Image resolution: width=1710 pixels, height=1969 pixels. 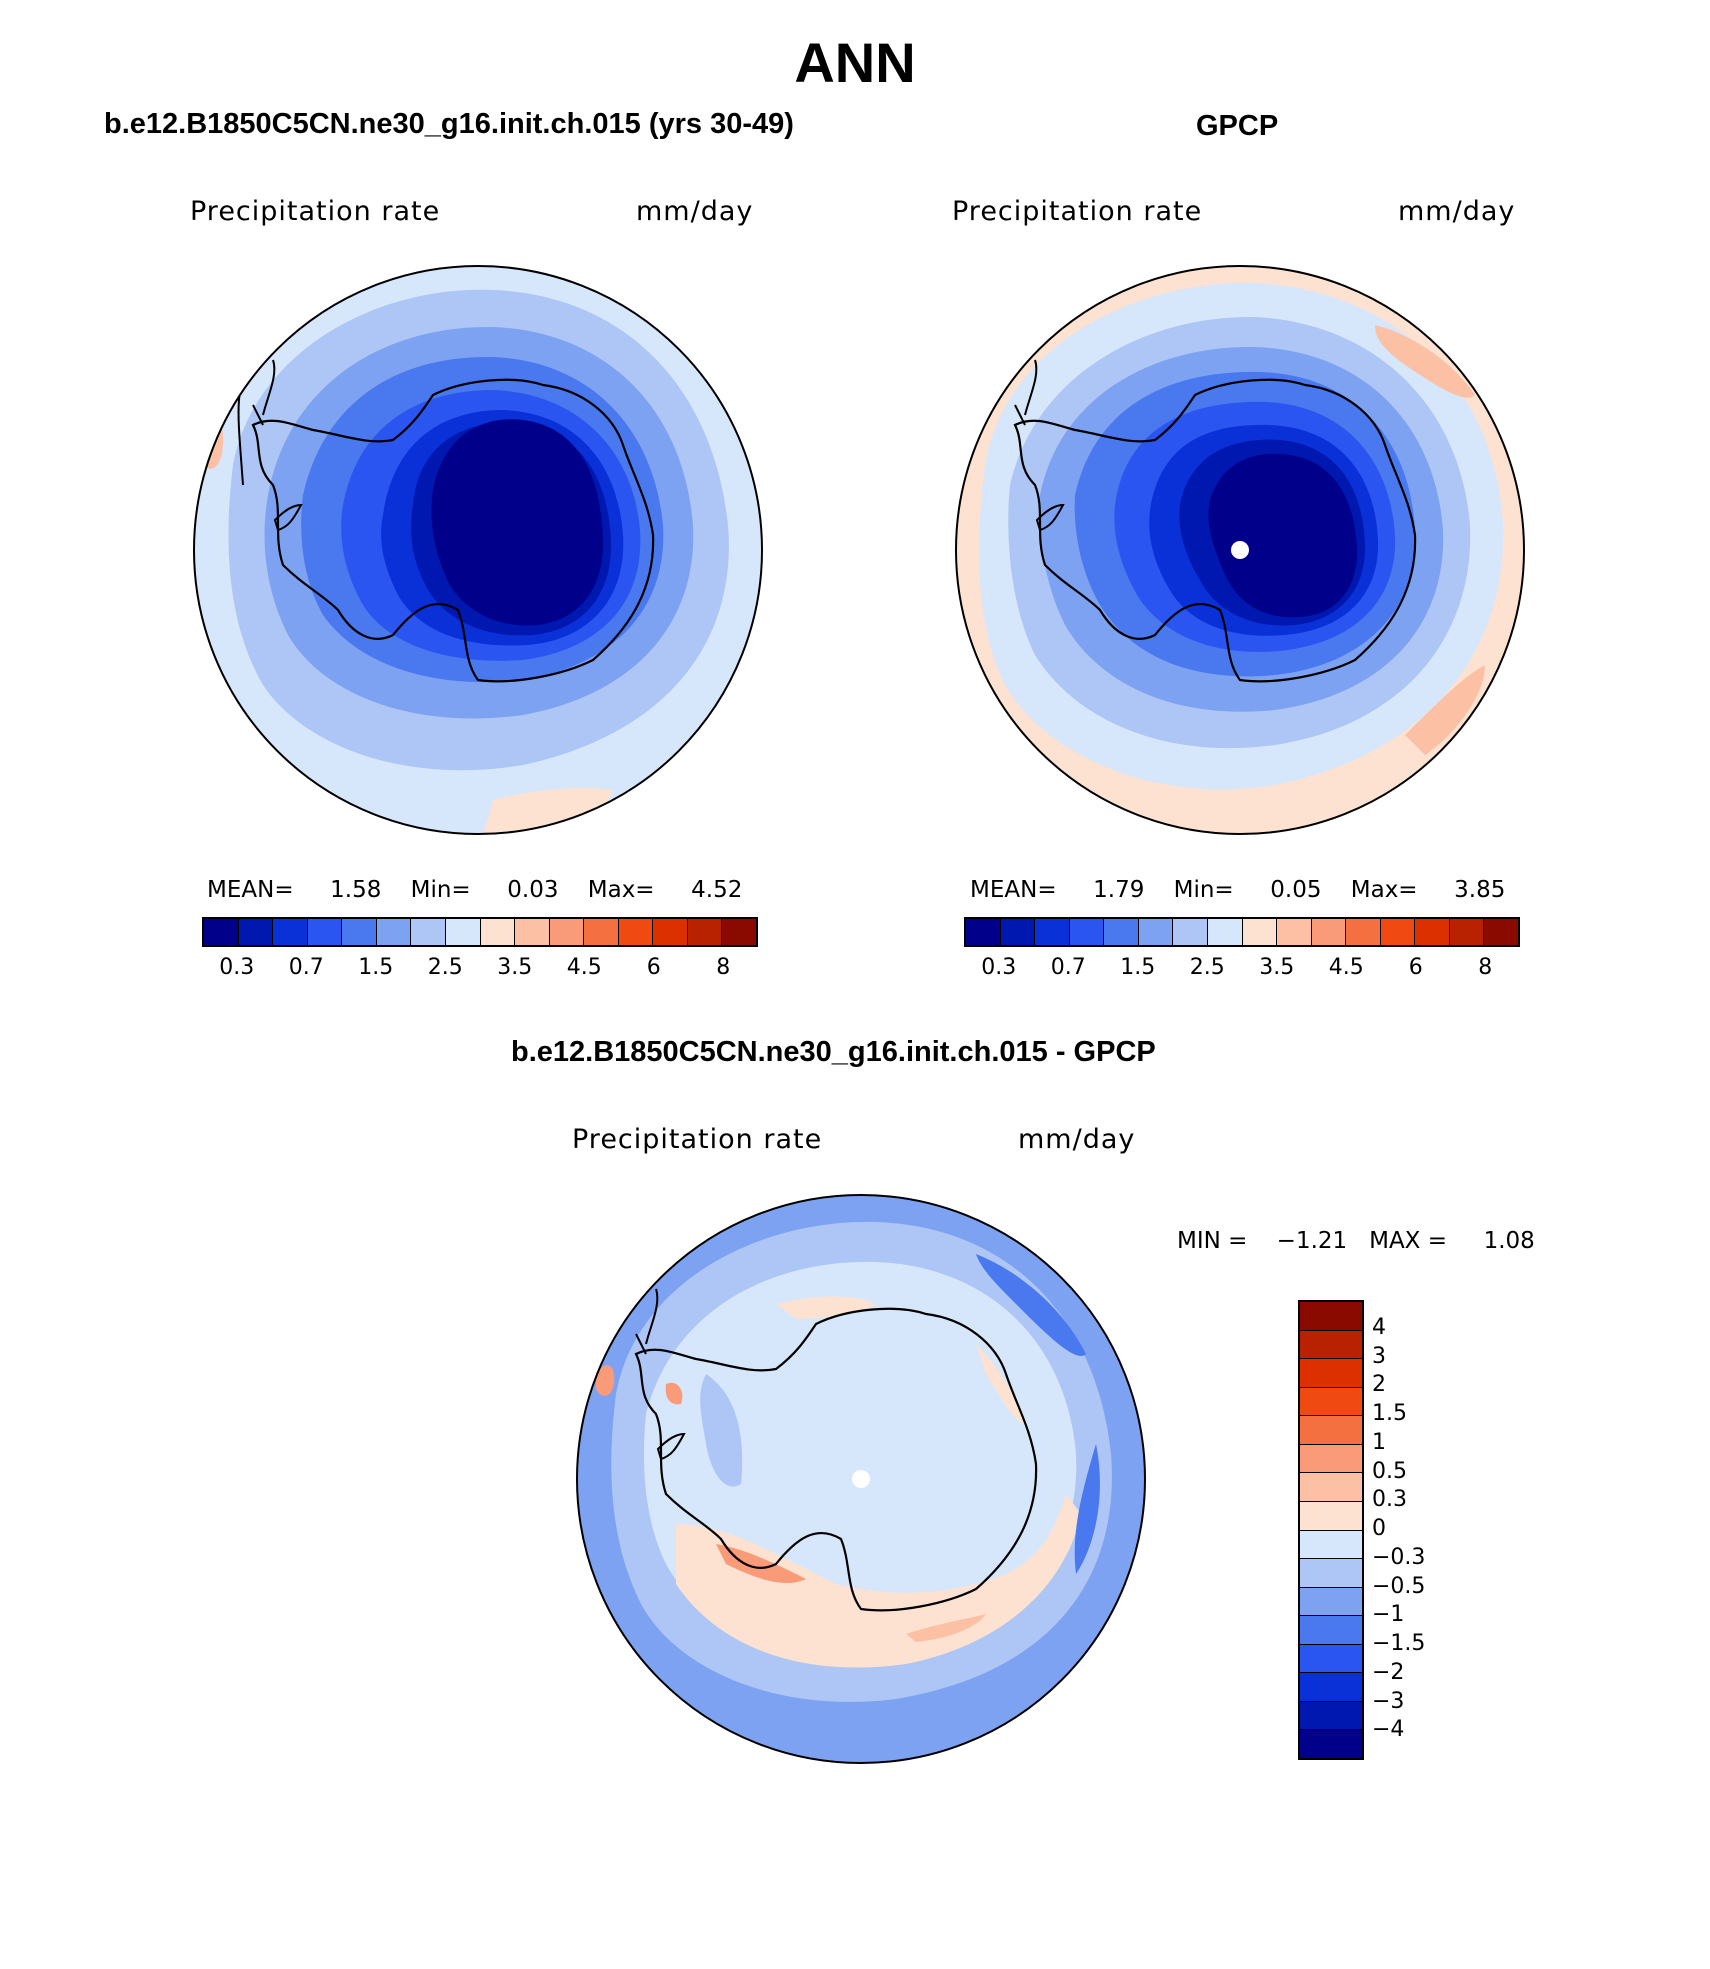 What do you see at coordinates (621, 890) in the screenshot?
I see `panel-1-max-label: Max=` at bounding box center [621, 890].